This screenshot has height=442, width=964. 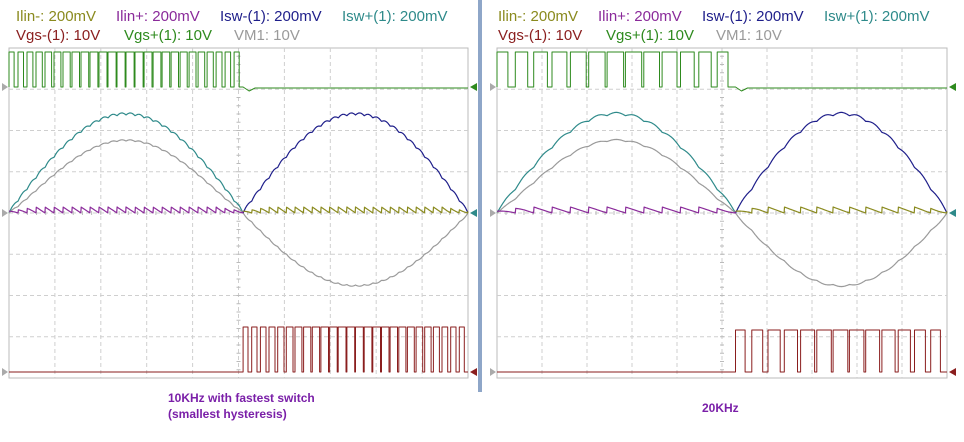 What do you see at coordinates (227, 414) in the screenshot?
I see `caption-line-2: (smallest hysteresis)` at bounding box center [227, 414].